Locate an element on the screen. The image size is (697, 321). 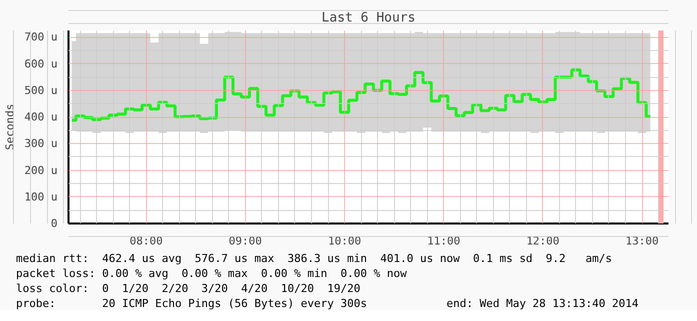
text: packet loss: 0.00 % avg 0.00 % max 0.00 % min 0.00 % now is located at coordinates (211, 273).